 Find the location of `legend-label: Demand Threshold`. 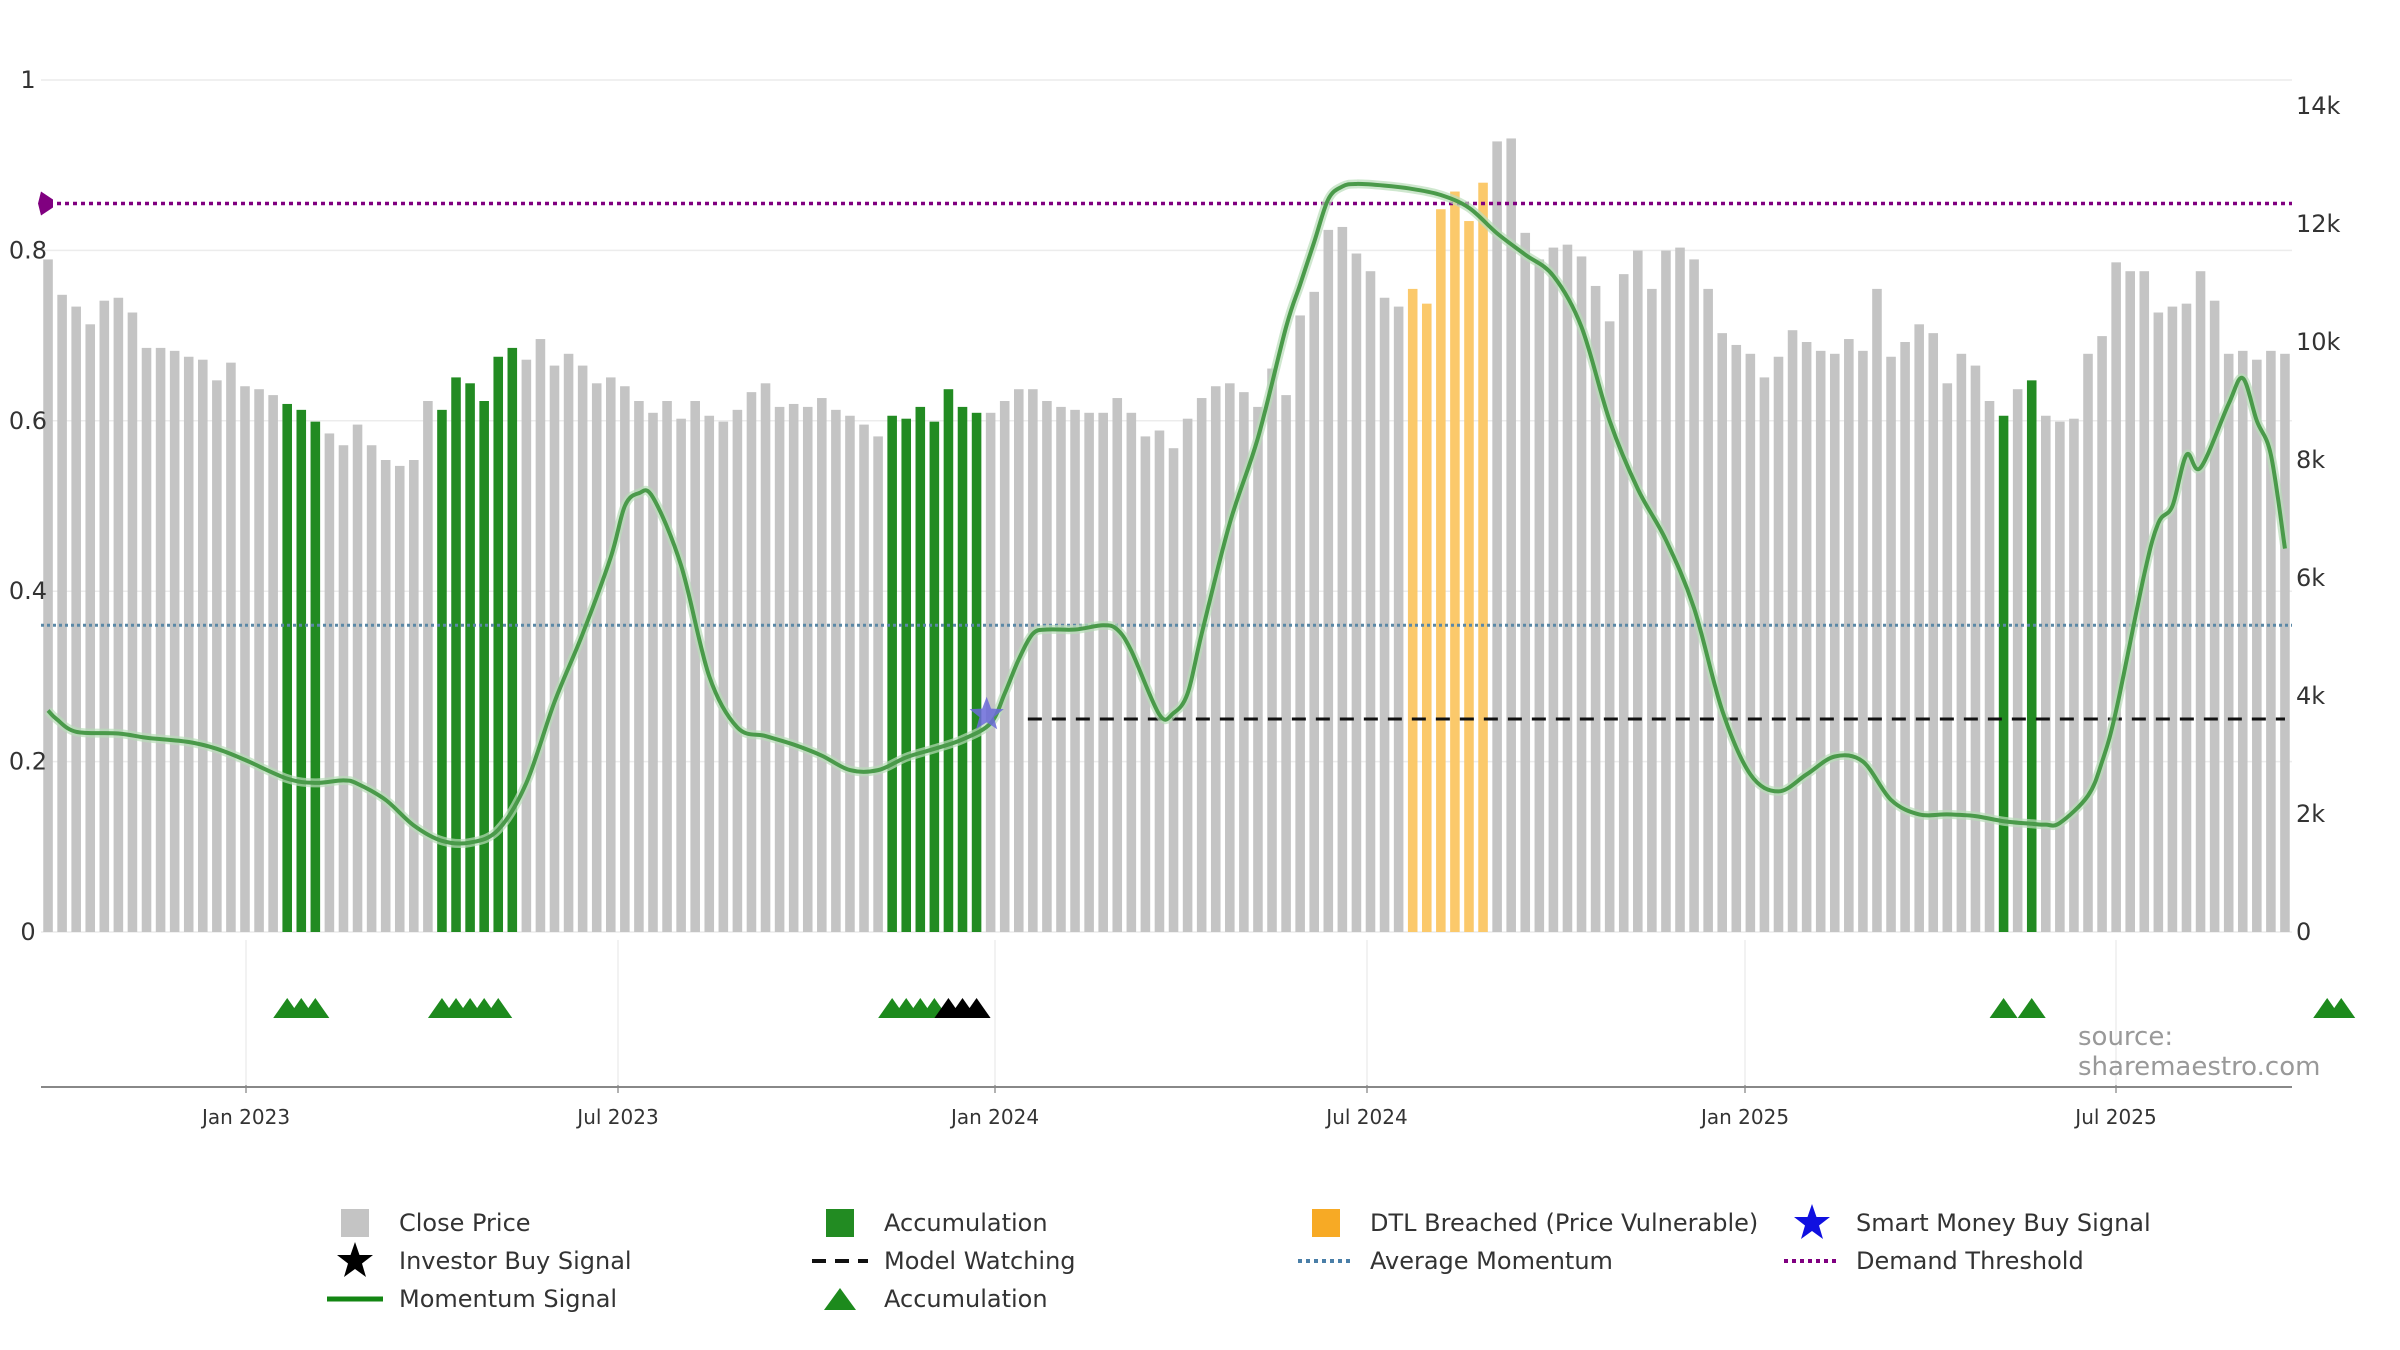

legend-label: Demand Threshold is located at coordinates (1970, 1261).